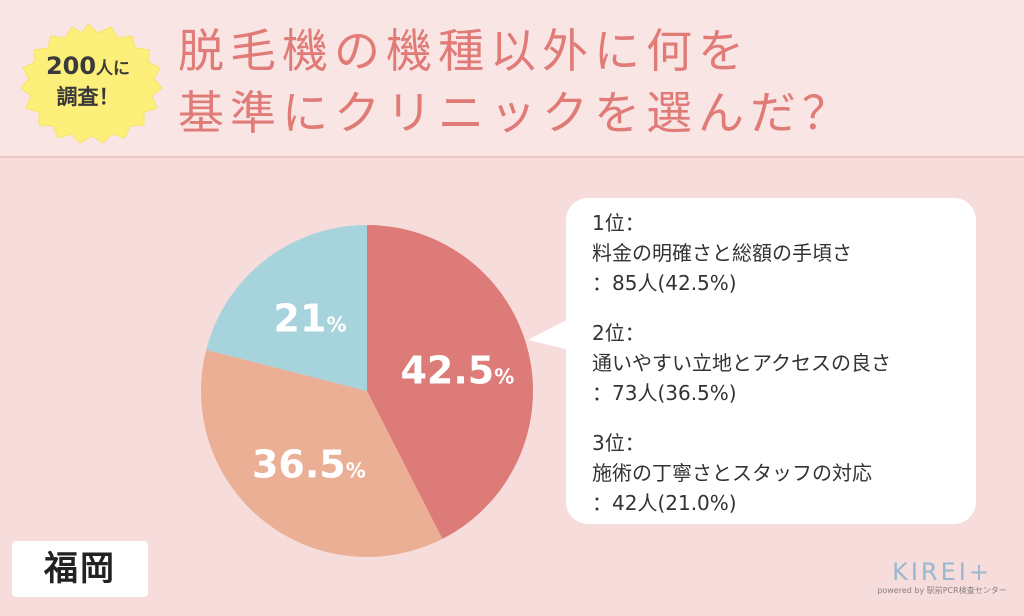 Image resolution: width=1024 pixels, height=616 pixels. Describe the element at coordinates (113, 69) in the screenshot. I see `badge-suffix: 人に` at that location.